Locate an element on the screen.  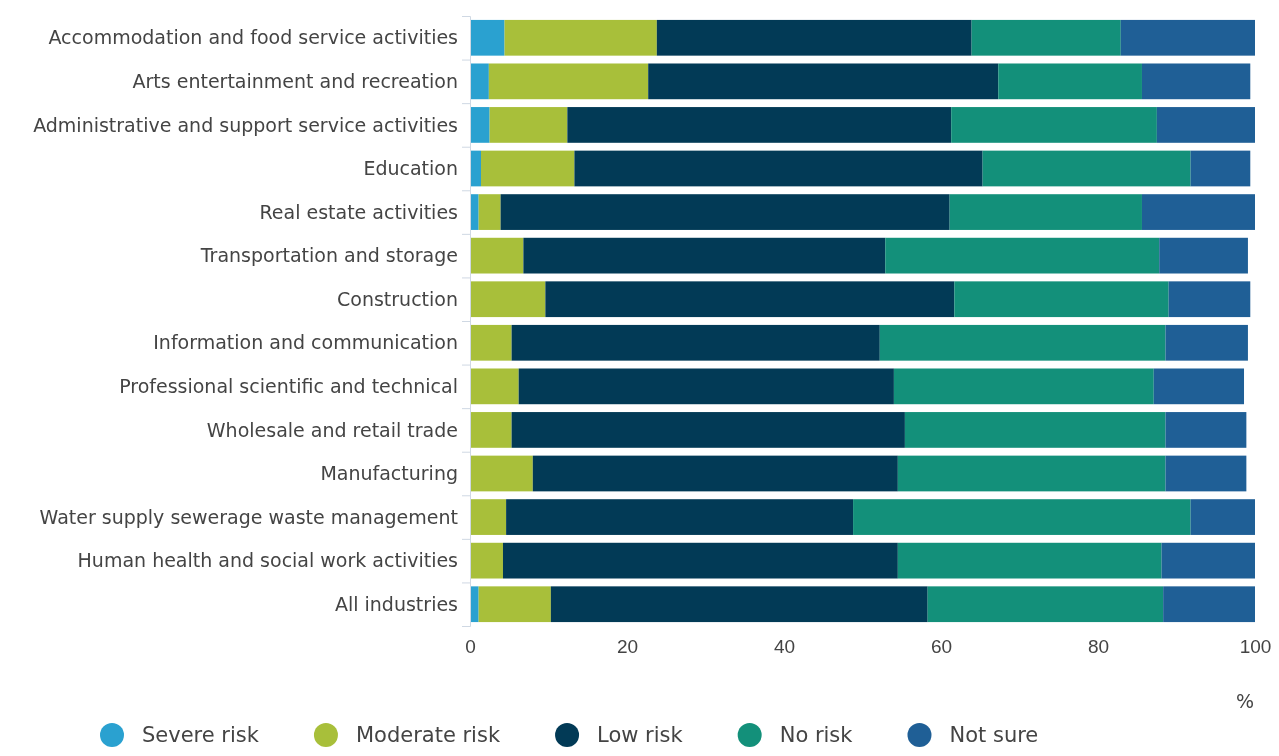
x-tick-label: 40 is located at coordinates (784, 647).